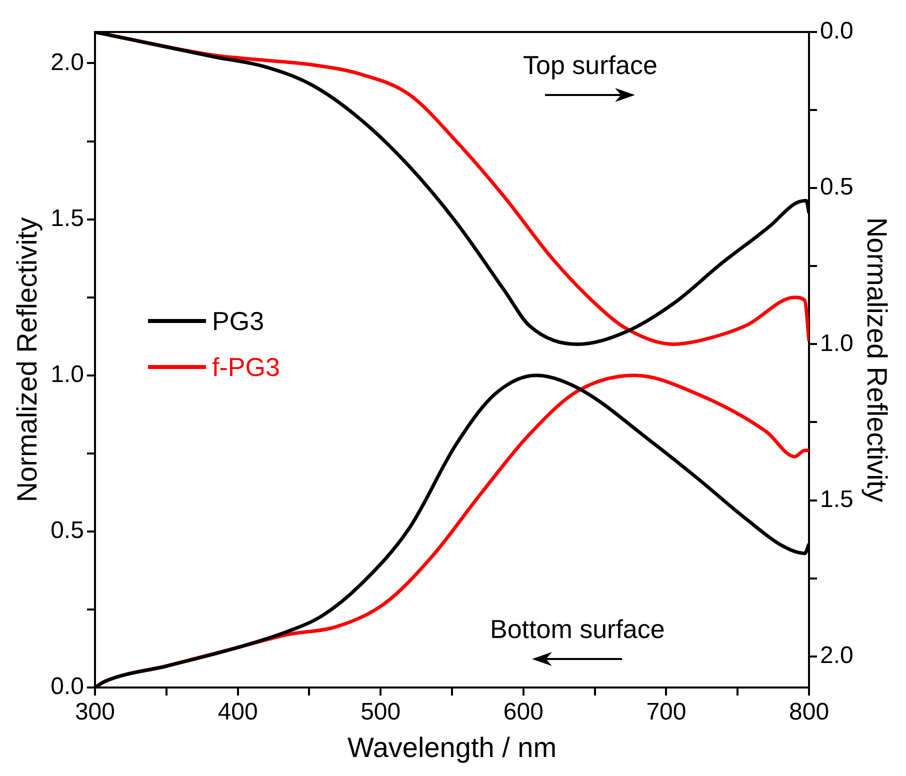 Image resolution: width=906 pixels, height=776 pixels. Describe the element at coordinates (238, 321) in the screenshot. I see `legend-label: PG3` at that location.